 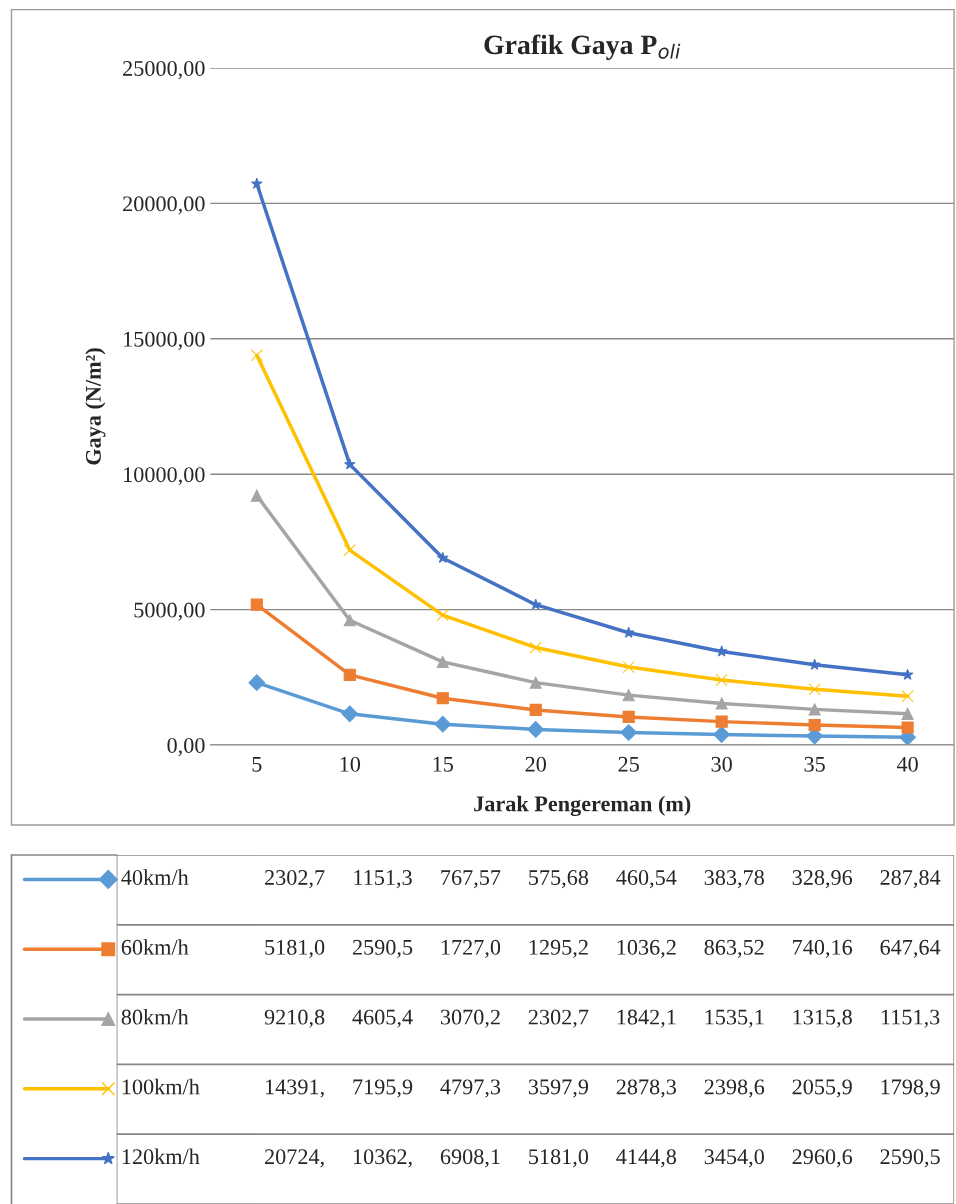 What do you see at coordinates (470, 1088) in the screenshot?
I see `data-label: 4797,3` at bounding box center [470, 1088].